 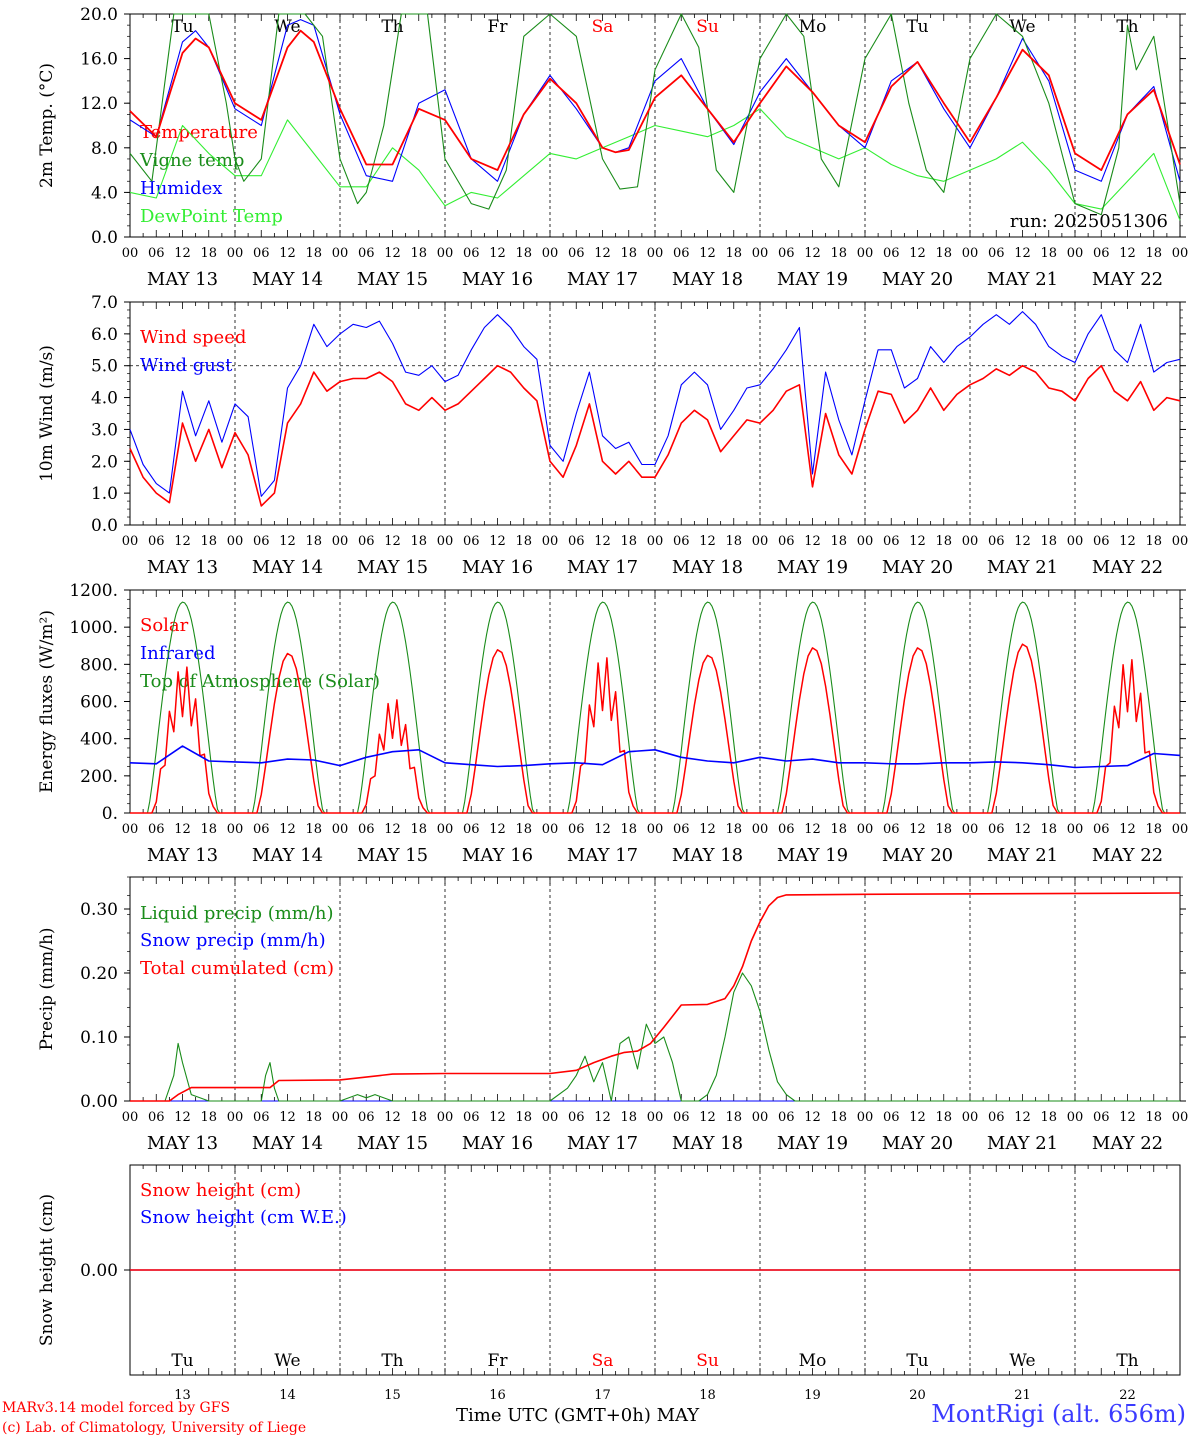 I want to click on panel-2-ytick-label: 3.0, so click(x=104, y=430).